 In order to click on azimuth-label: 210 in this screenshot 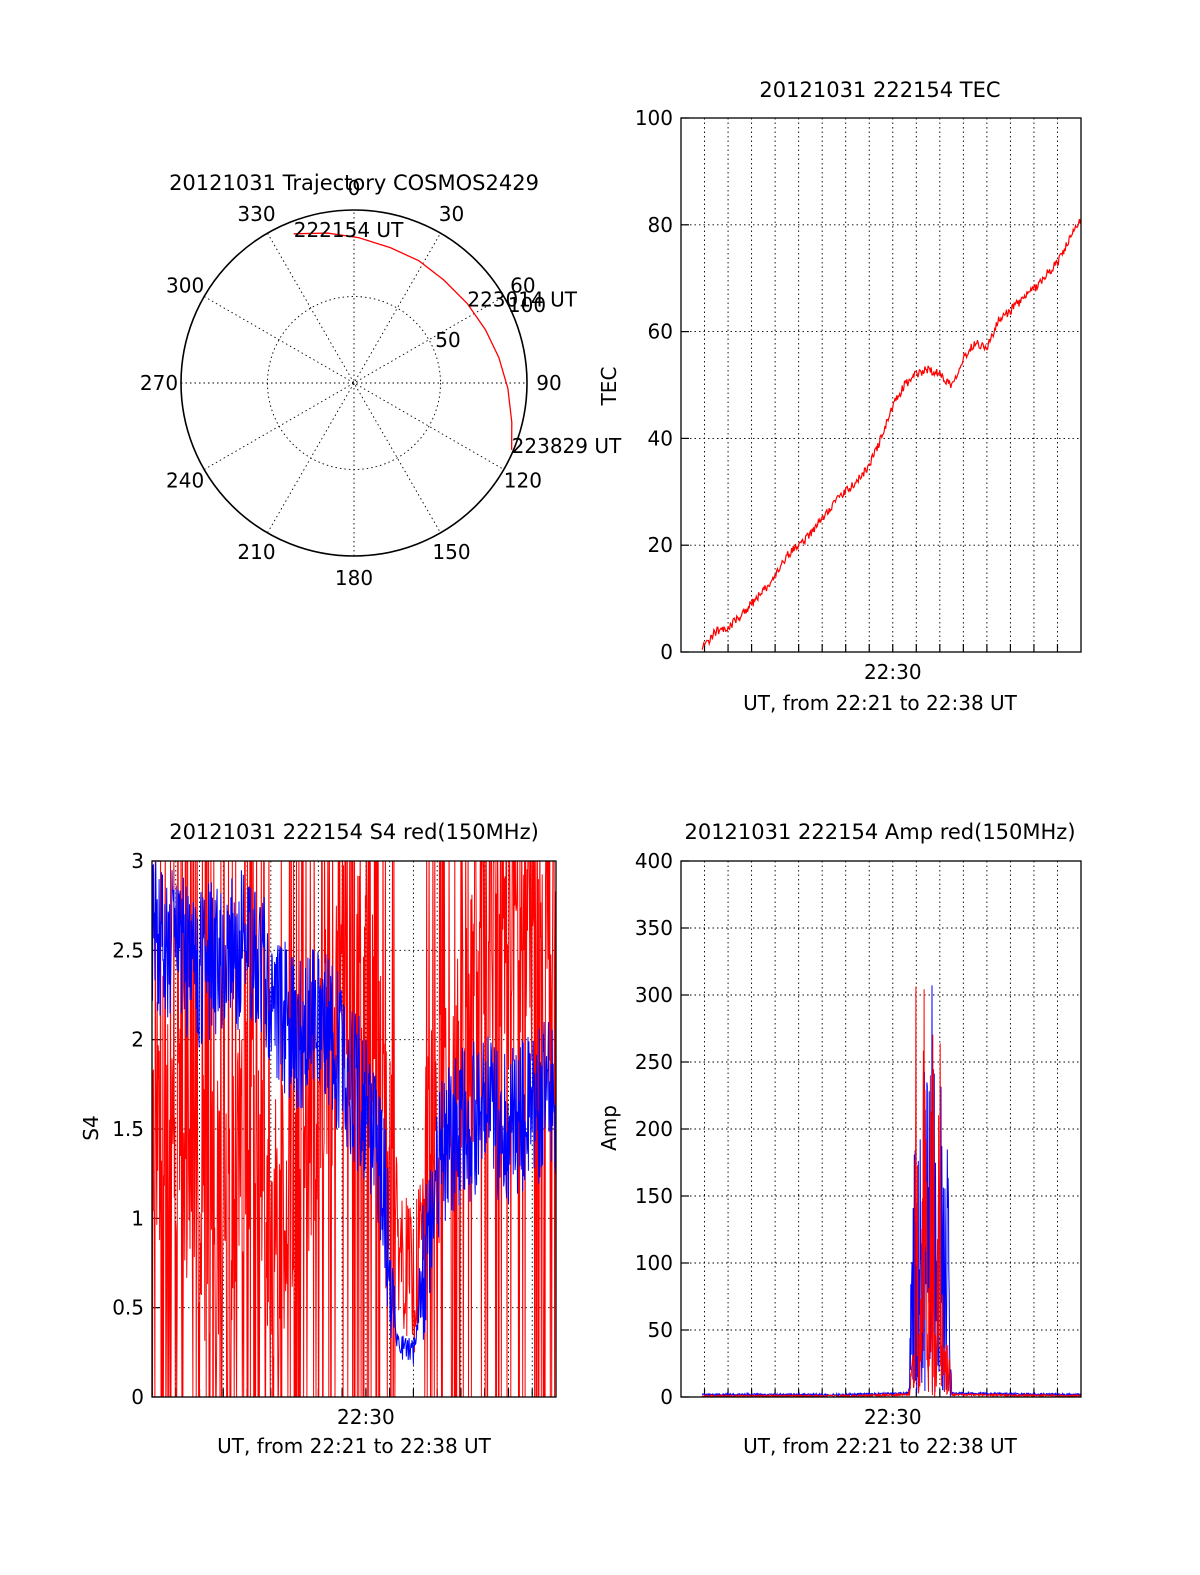, I will do `click(256, 552)`.